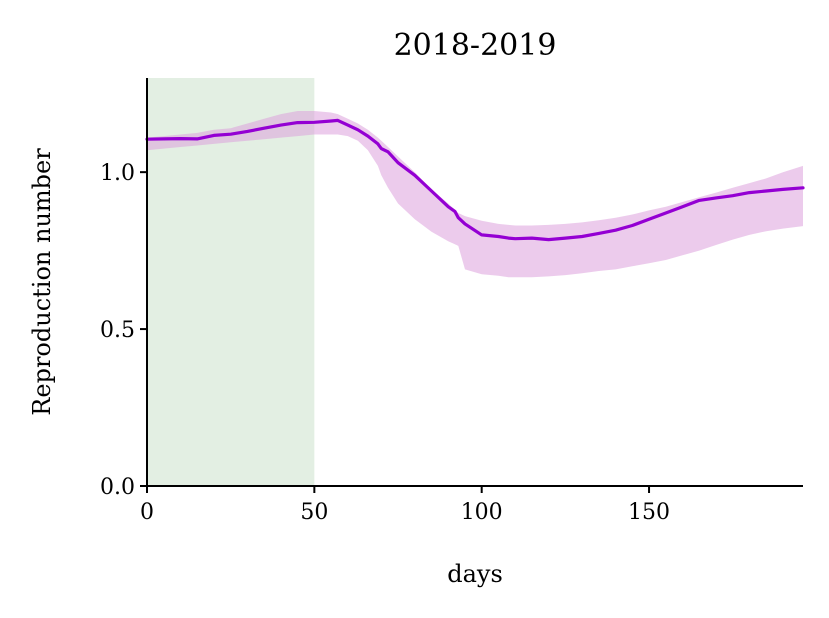  Describe the element at coordinates (147, 512) in the screenshot. I see `x-tick-label: 0` at that location.